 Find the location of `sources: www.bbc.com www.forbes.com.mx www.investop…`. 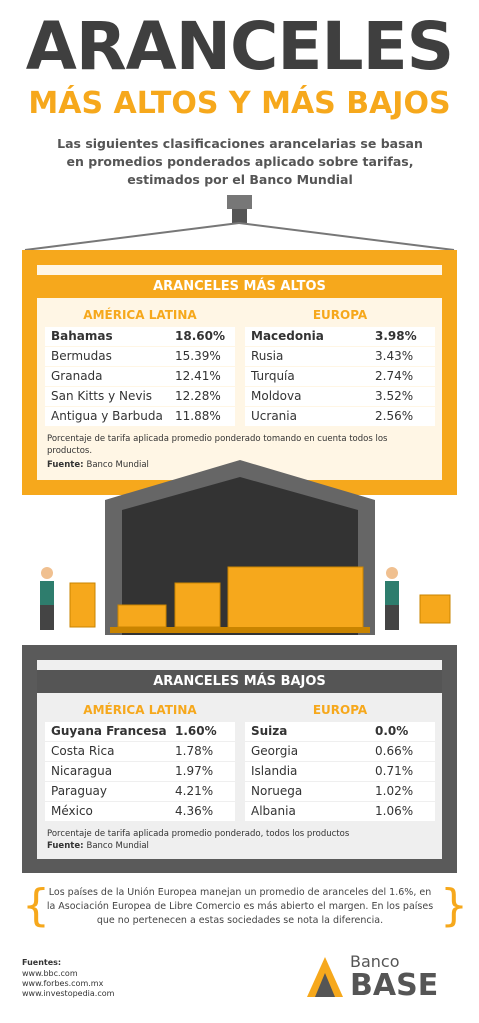

sources: www.bbc.com www.forbes.com.mx www.investop… is located at coordinates (68, 984).